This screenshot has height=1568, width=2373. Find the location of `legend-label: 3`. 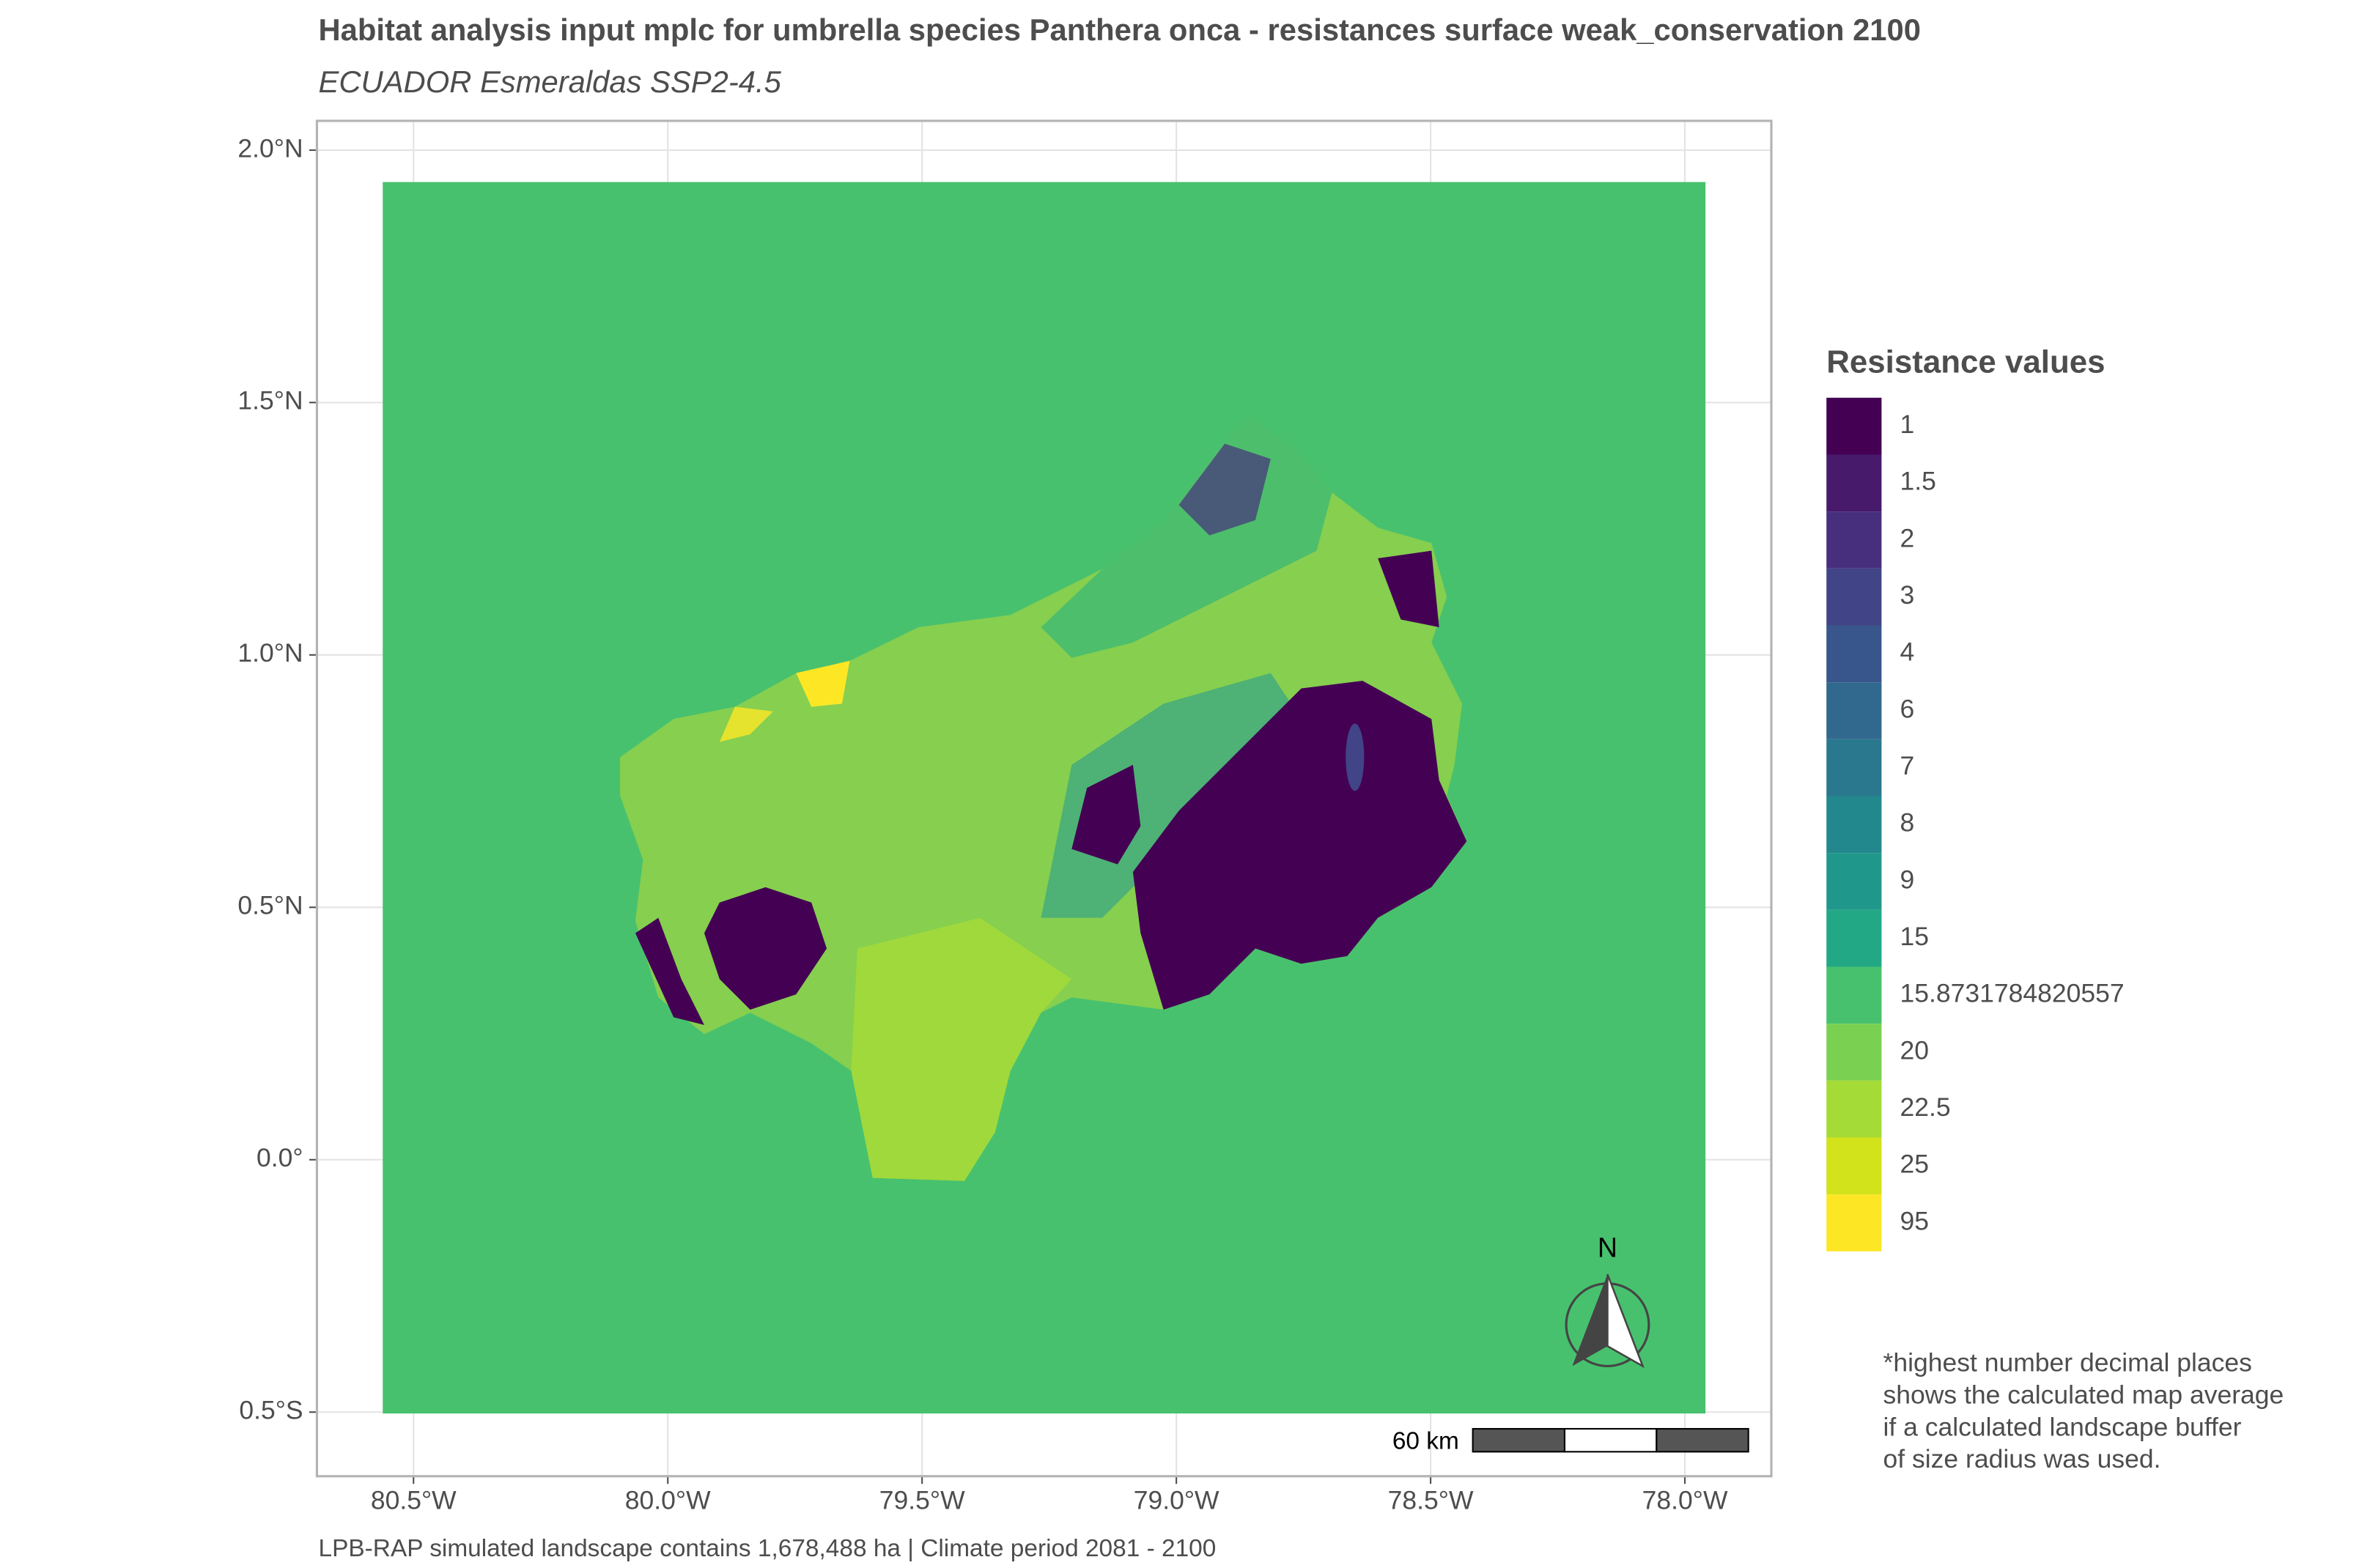

legend-label: 3 is located at coordinates (1907, 595).